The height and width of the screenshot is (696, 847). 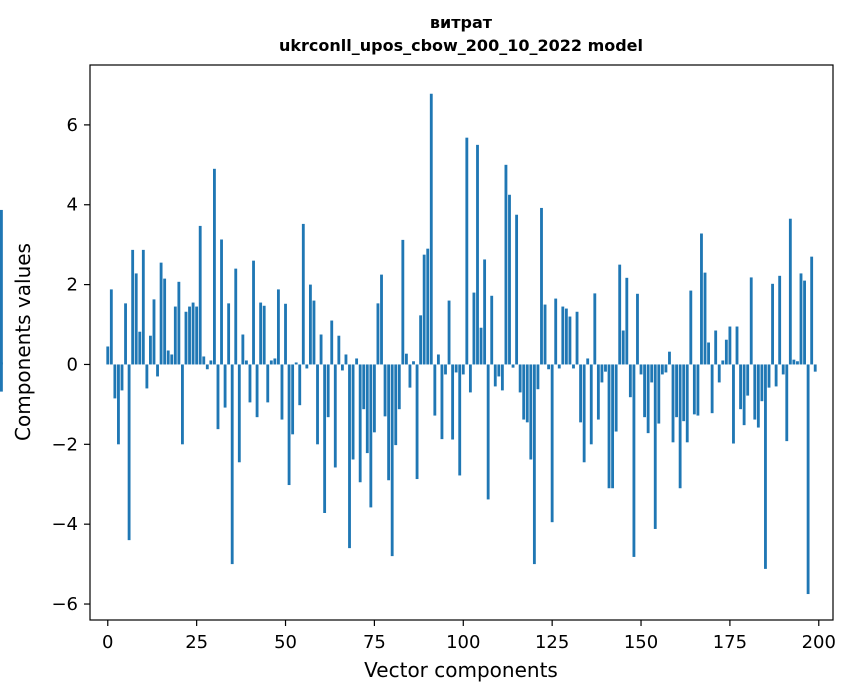 What do you see at coordinates (730, 642) in the screenshot?
I see `x-tick-label: 175` at bounding box center [730, 642].